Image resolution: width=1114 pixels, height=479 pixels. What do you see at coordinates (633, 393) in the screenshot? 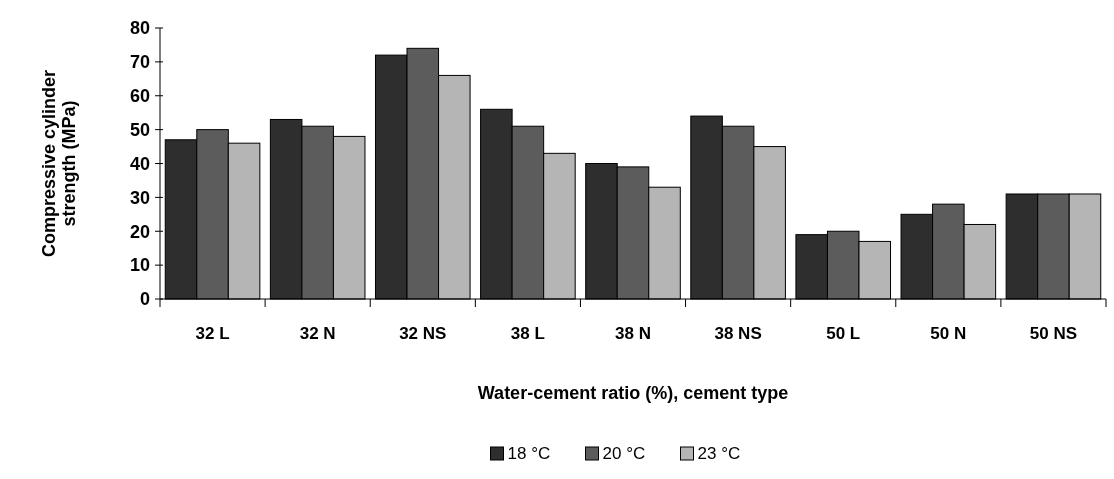
I see `x-axis-title: Water-cement ratio (%), cement type` at bounding box center [633, 393].